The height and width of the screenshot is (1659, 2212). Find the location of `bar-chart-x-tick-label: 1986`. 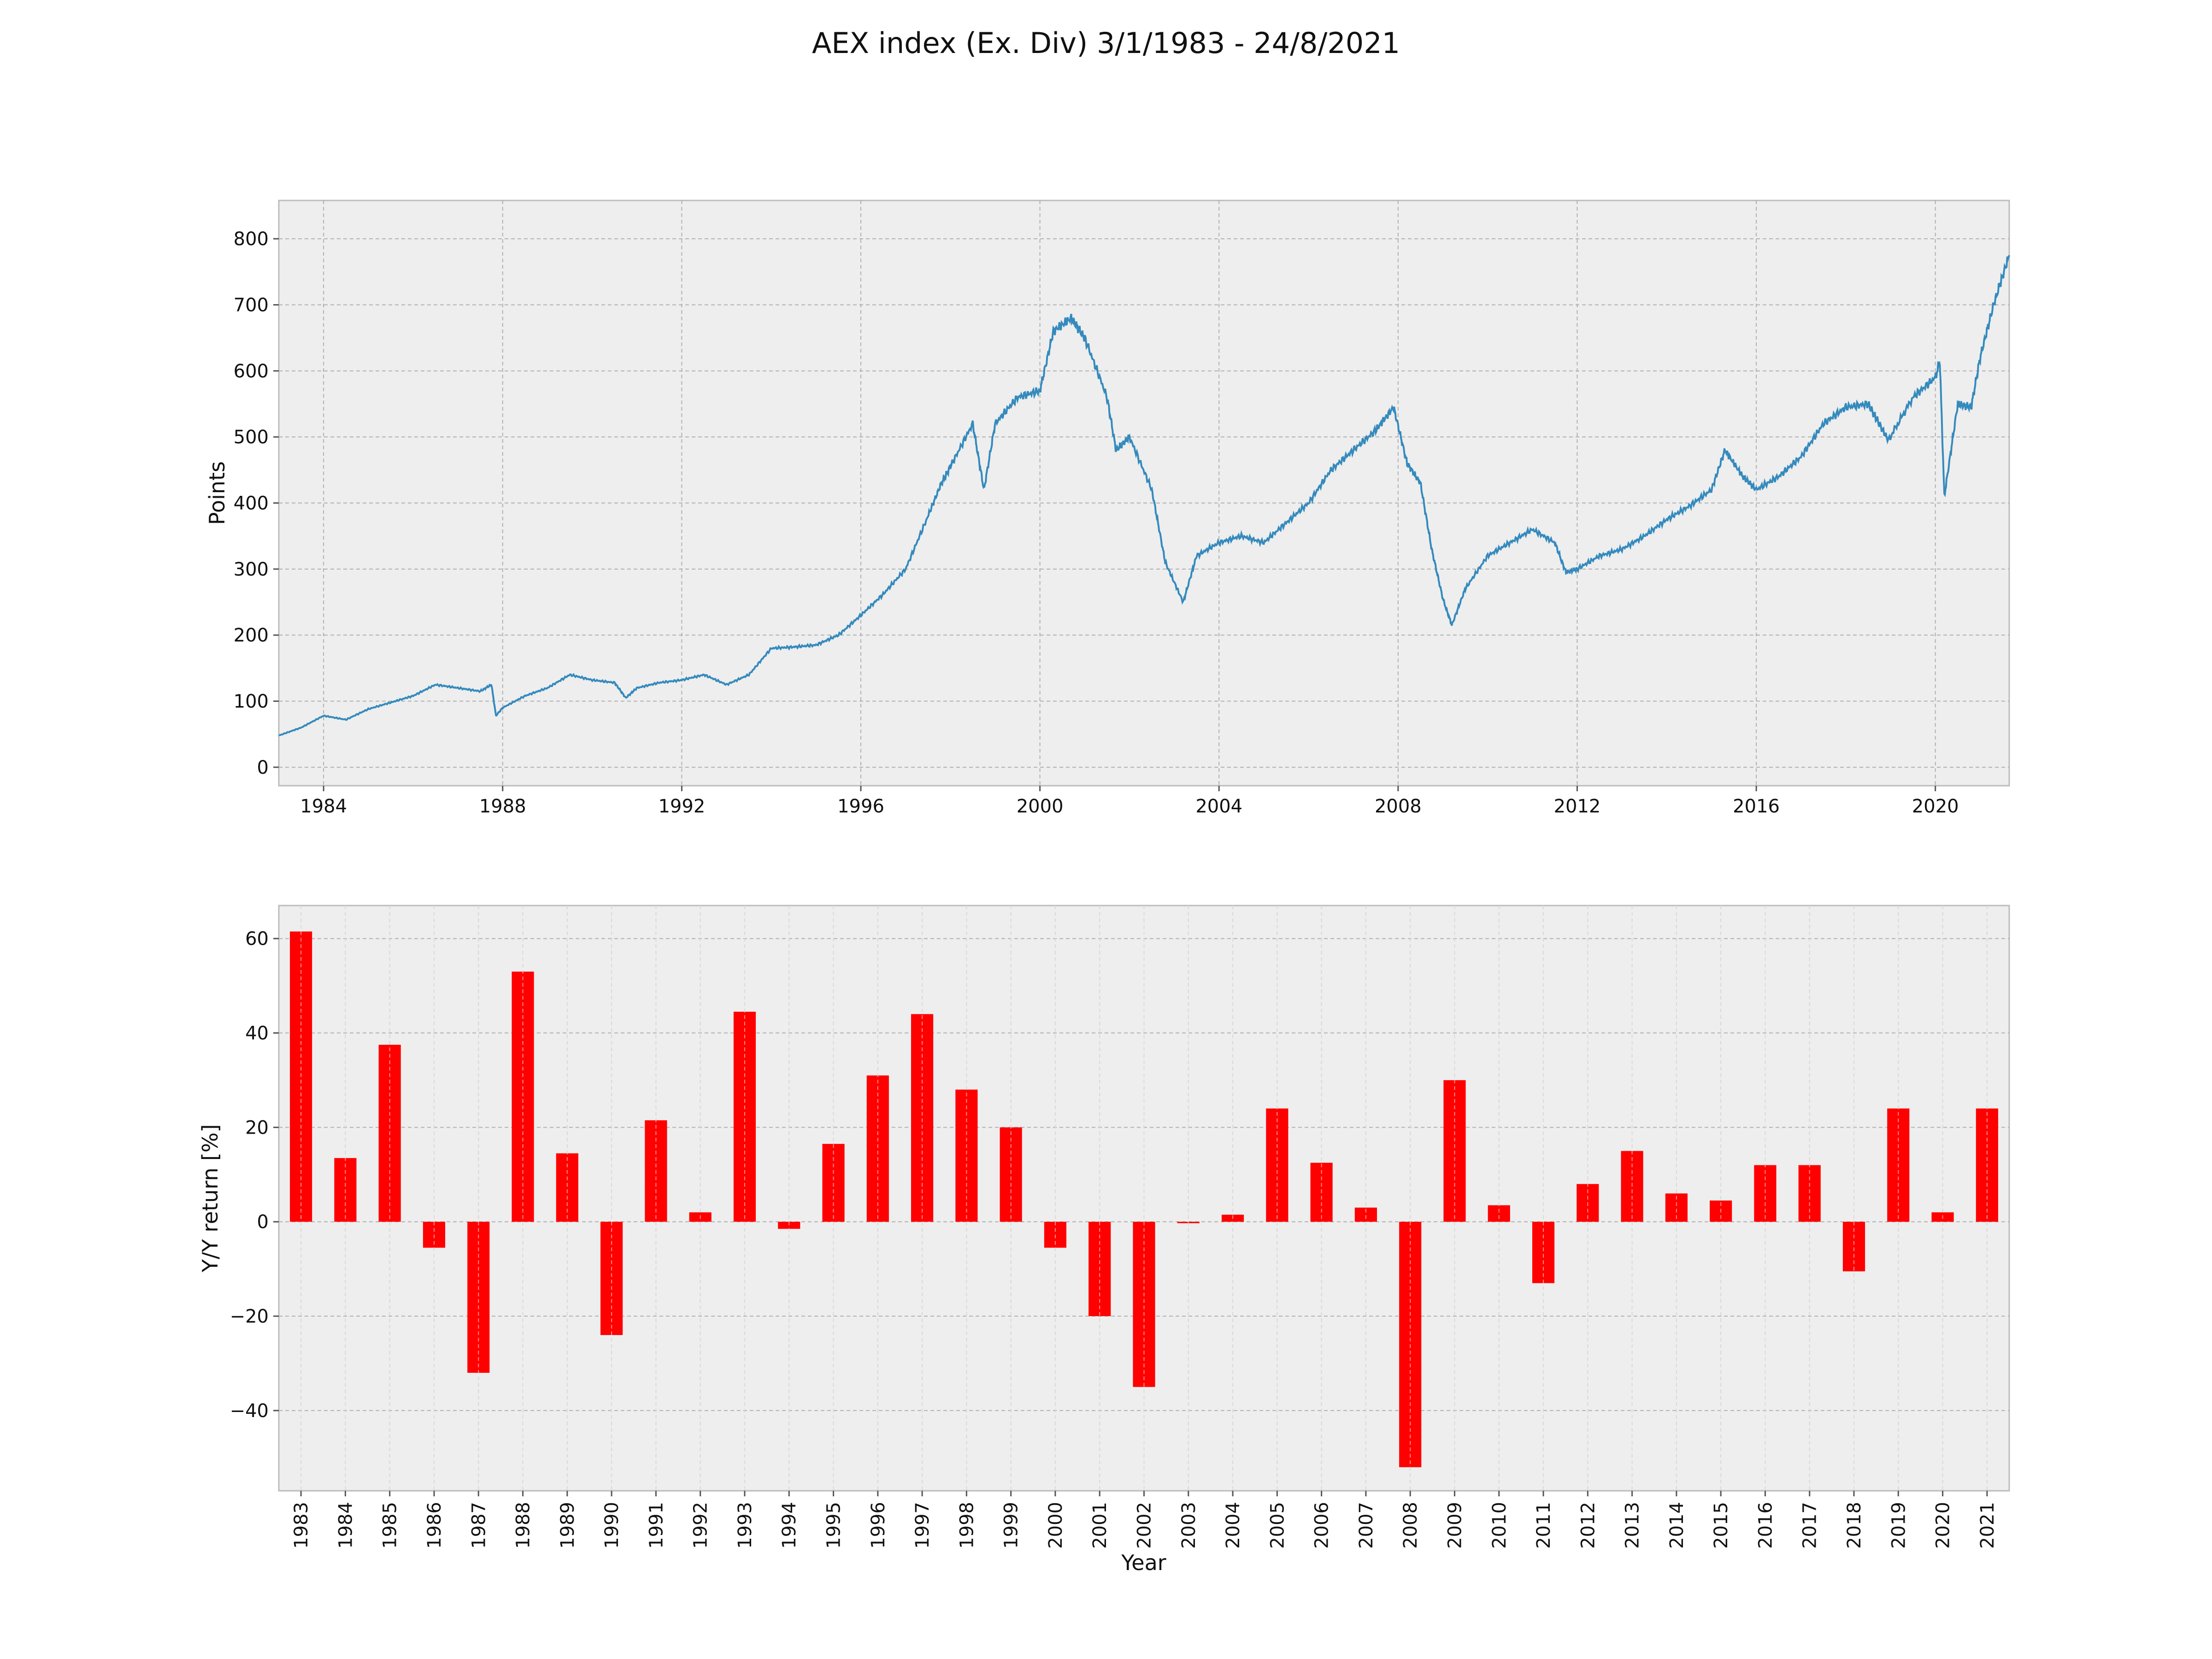

bar-chart-x-tick-label: 1986 is located at coordinates (434, 1525).